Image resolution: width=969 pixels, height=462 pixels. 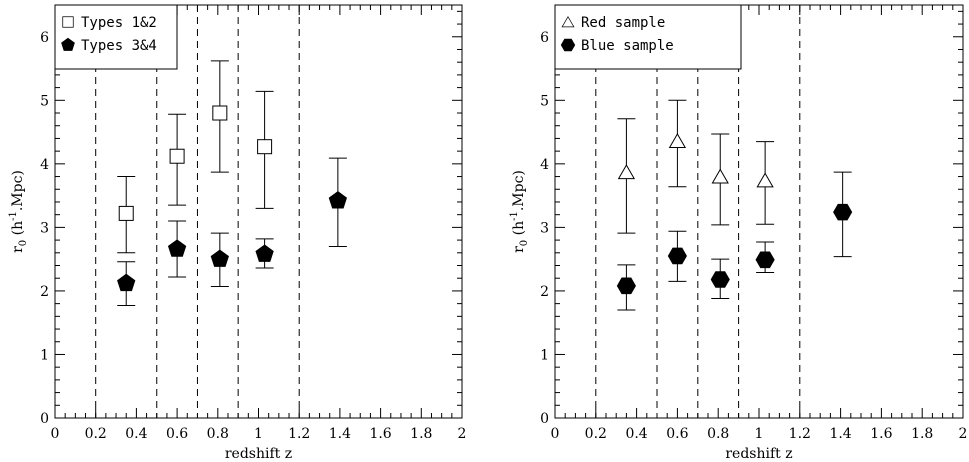 I want to click on series-blue-sample, so click(x=734, y=241).